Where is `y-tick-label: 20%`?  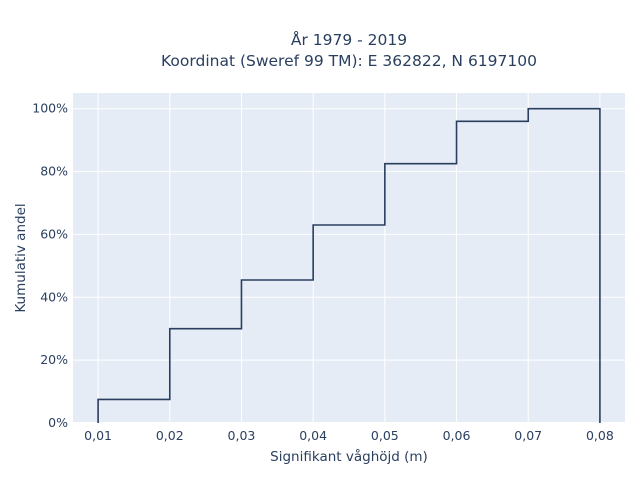 y-tick-label: 20% is located at coordinates (54, 359).